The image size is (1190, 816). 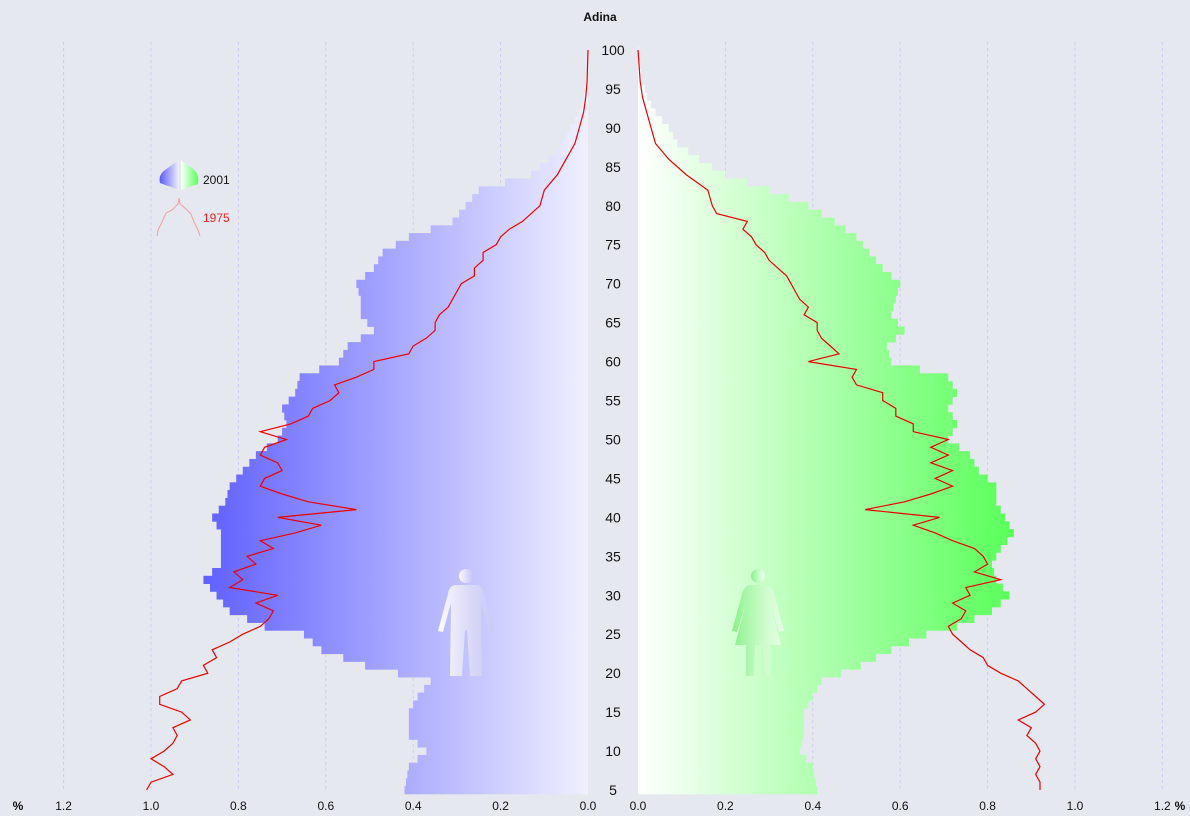 I want to click on age-tick: 95, so click(x=613, y=89).